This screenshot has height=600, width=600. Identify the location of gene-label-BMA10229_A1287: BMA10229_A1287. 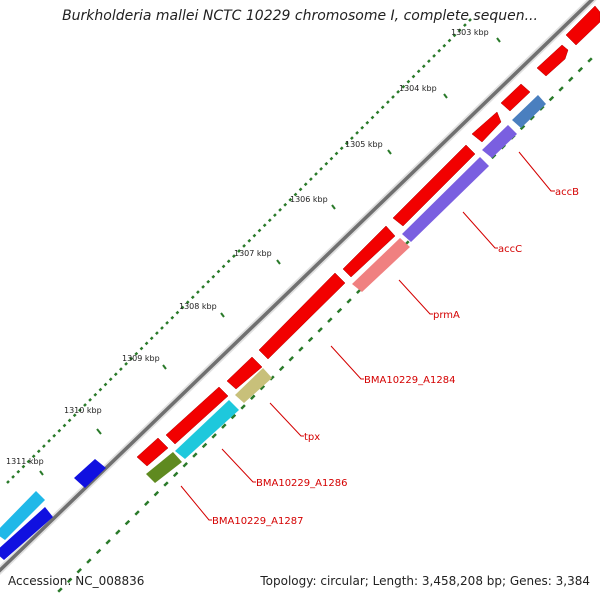
(257, 521).